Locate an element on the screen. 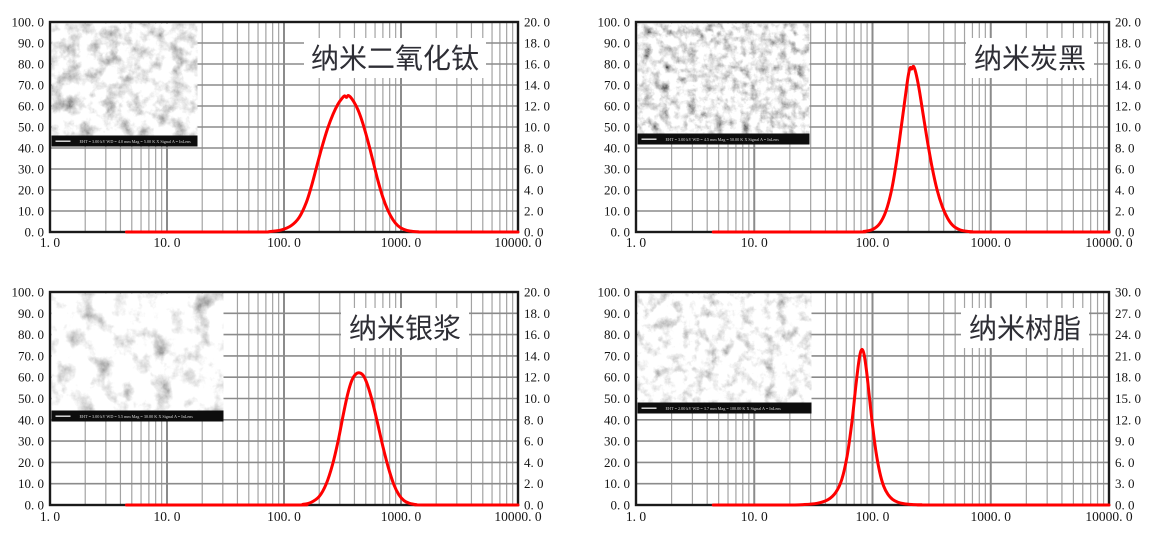  chart-title: 纳米银浆 is located at coordinates (405, 329).